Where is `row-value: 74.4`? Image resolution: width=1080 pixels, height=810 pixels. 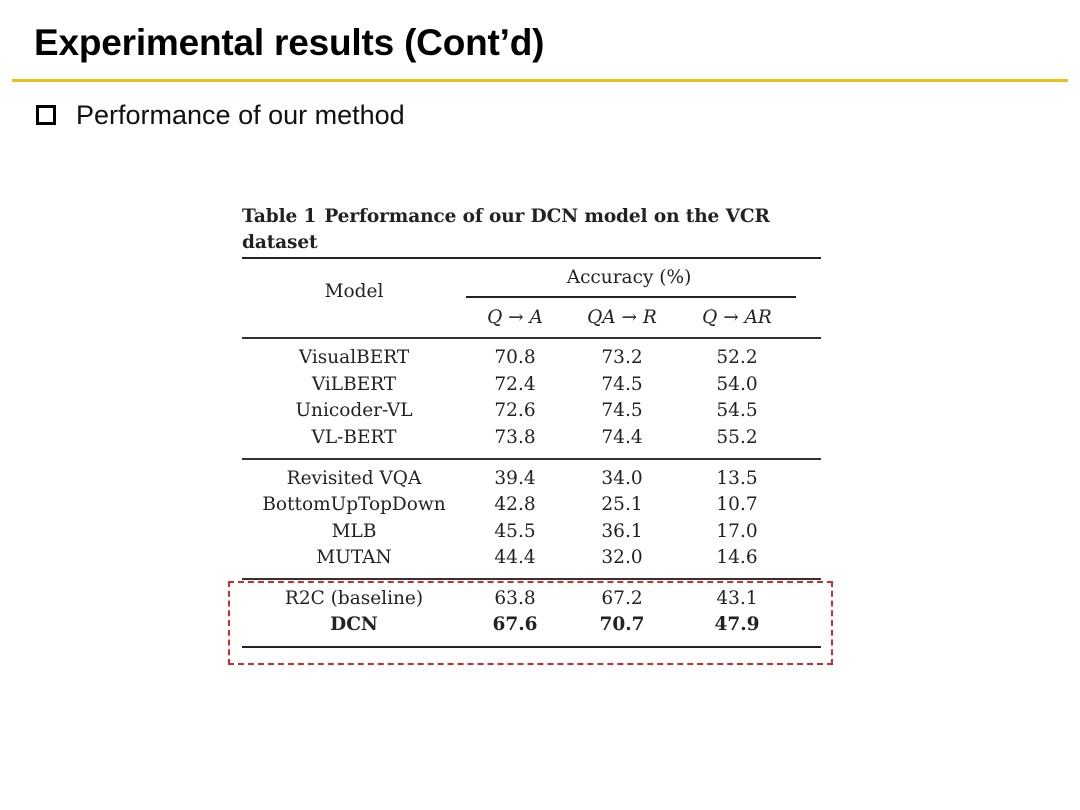
row-value: 74.4 is located at coordinates (622, 437).